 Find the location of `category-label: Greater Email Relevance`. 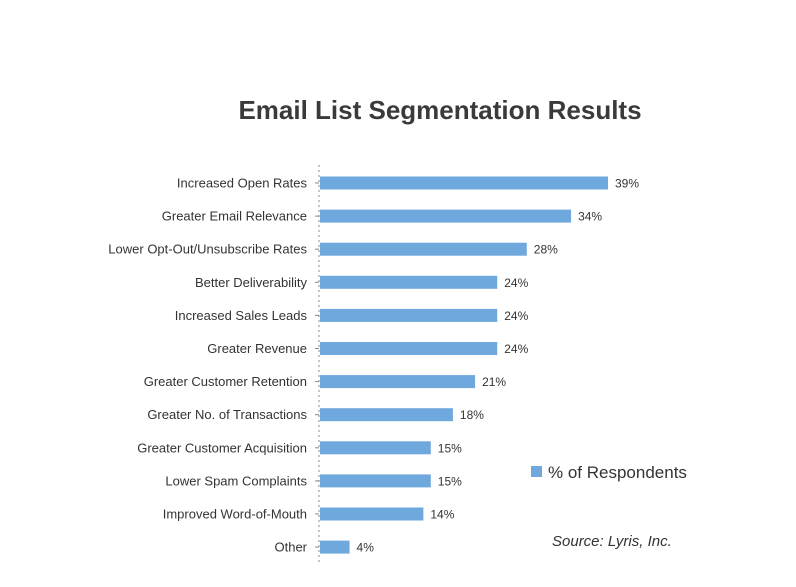

category-label: Greater Email Relevance is located at coordinates (234, 216).